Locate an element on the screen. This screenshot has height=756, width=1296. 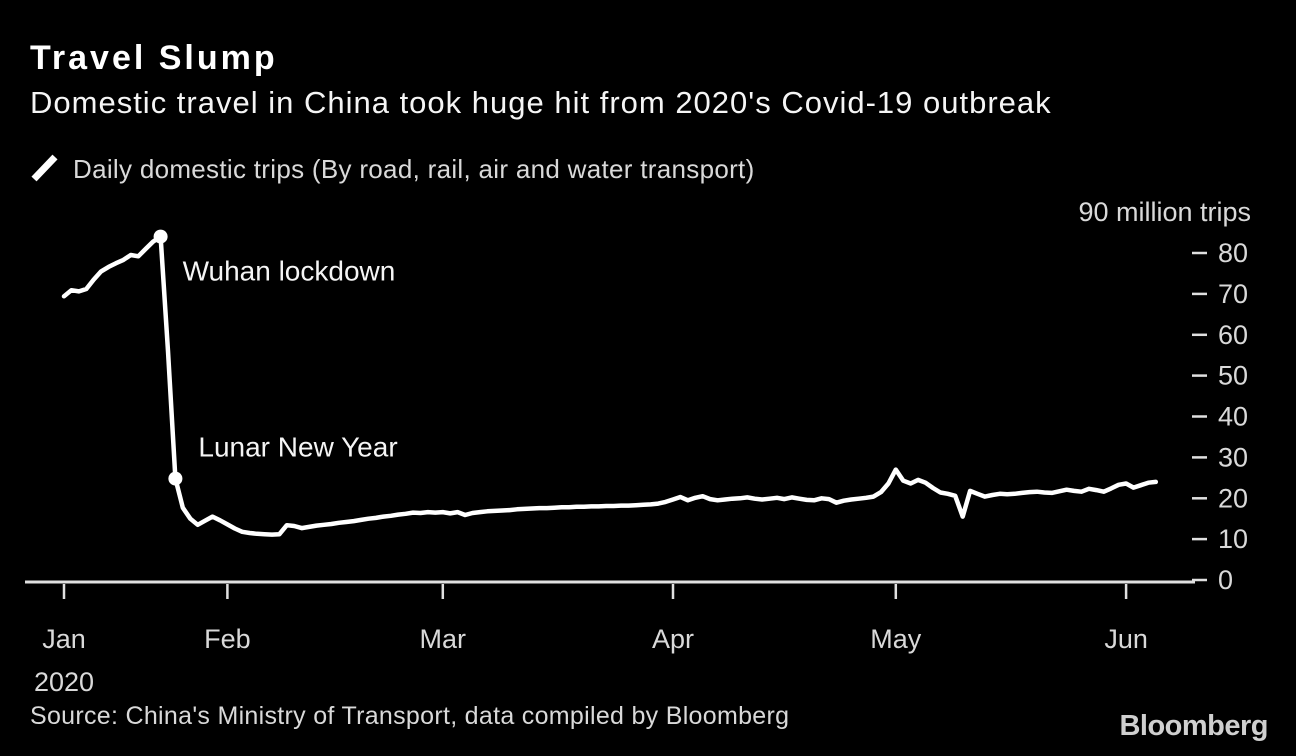
annotation-label: Wuhan lockdown is located at coordinates (289, 271).